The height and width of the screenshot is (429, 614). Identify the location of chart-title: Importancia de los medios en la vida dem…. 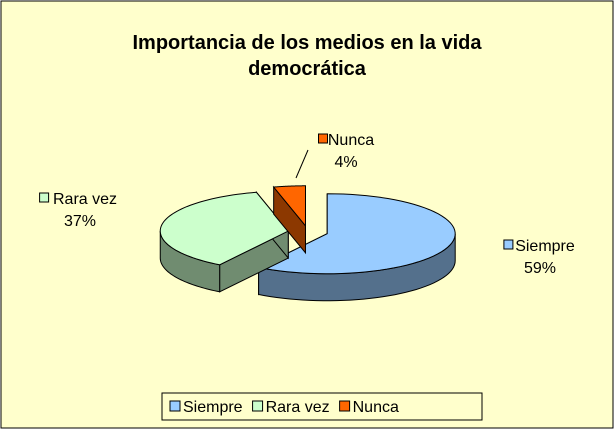
(307, 56).